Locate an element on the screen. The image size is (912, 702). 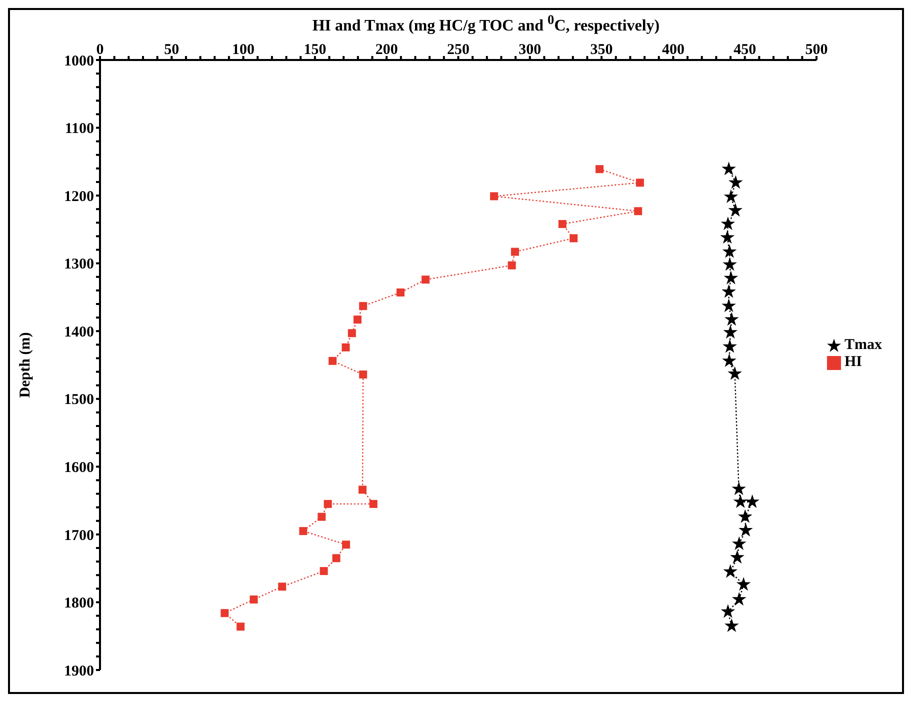
x-tick-label: 250 is located at coordinates (458, 50).